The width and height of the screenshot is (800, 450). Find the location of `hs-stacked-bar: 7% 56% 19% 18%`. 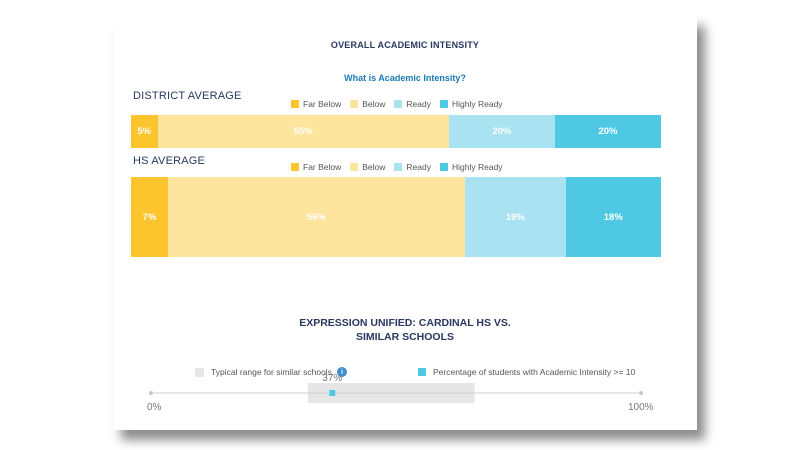

hs-stacked-bar: 7% 56% 19% 18% is located at coordinates (396, 217).